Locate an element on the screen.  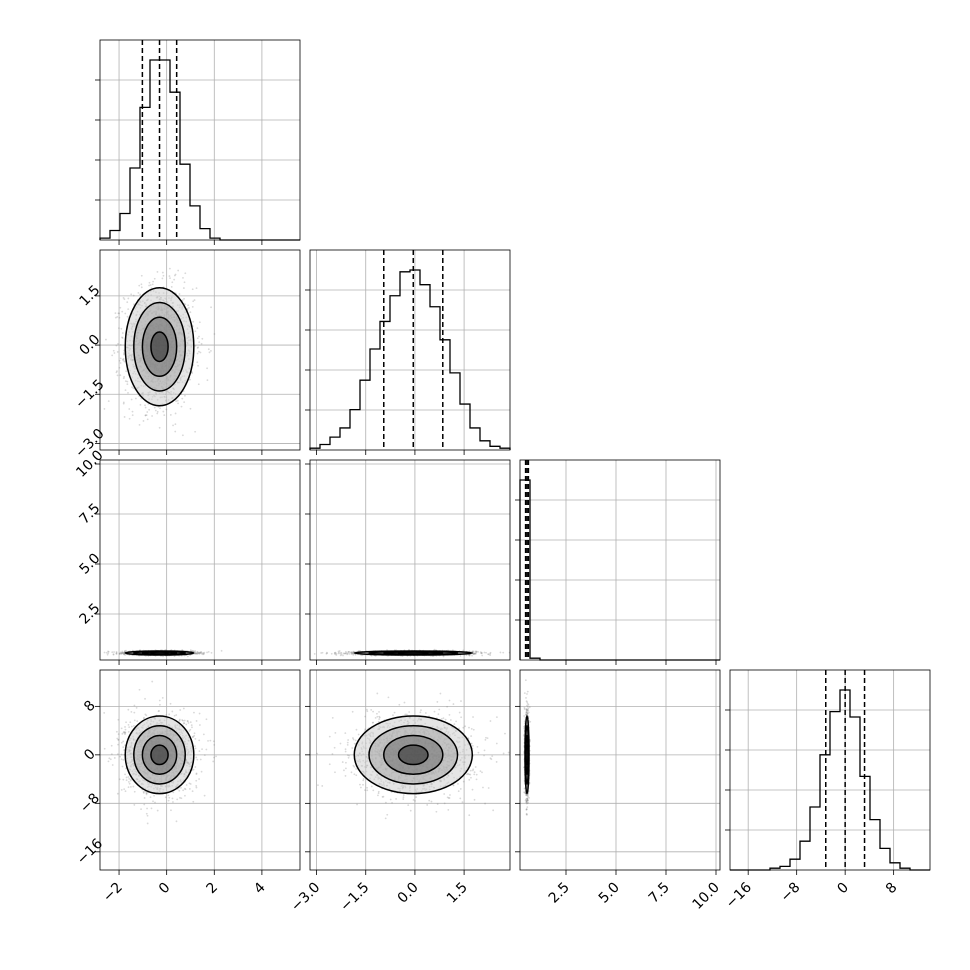
contour-line is located at coordinates (413, 653).